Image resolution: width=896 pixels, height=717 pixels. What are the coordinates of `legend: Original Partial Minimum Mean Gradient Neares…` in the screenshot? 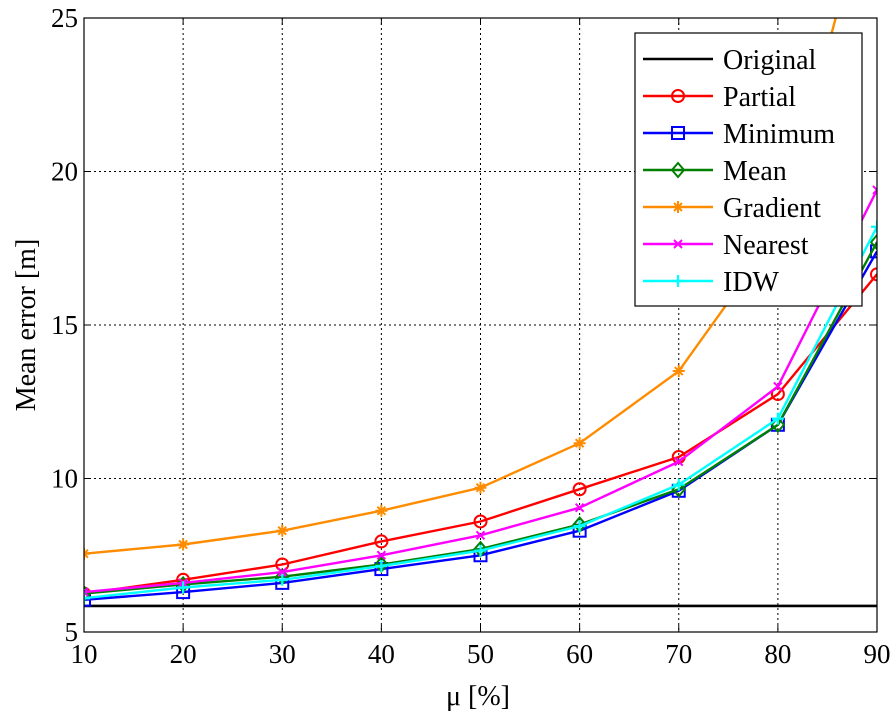 It's located at (748, 169).